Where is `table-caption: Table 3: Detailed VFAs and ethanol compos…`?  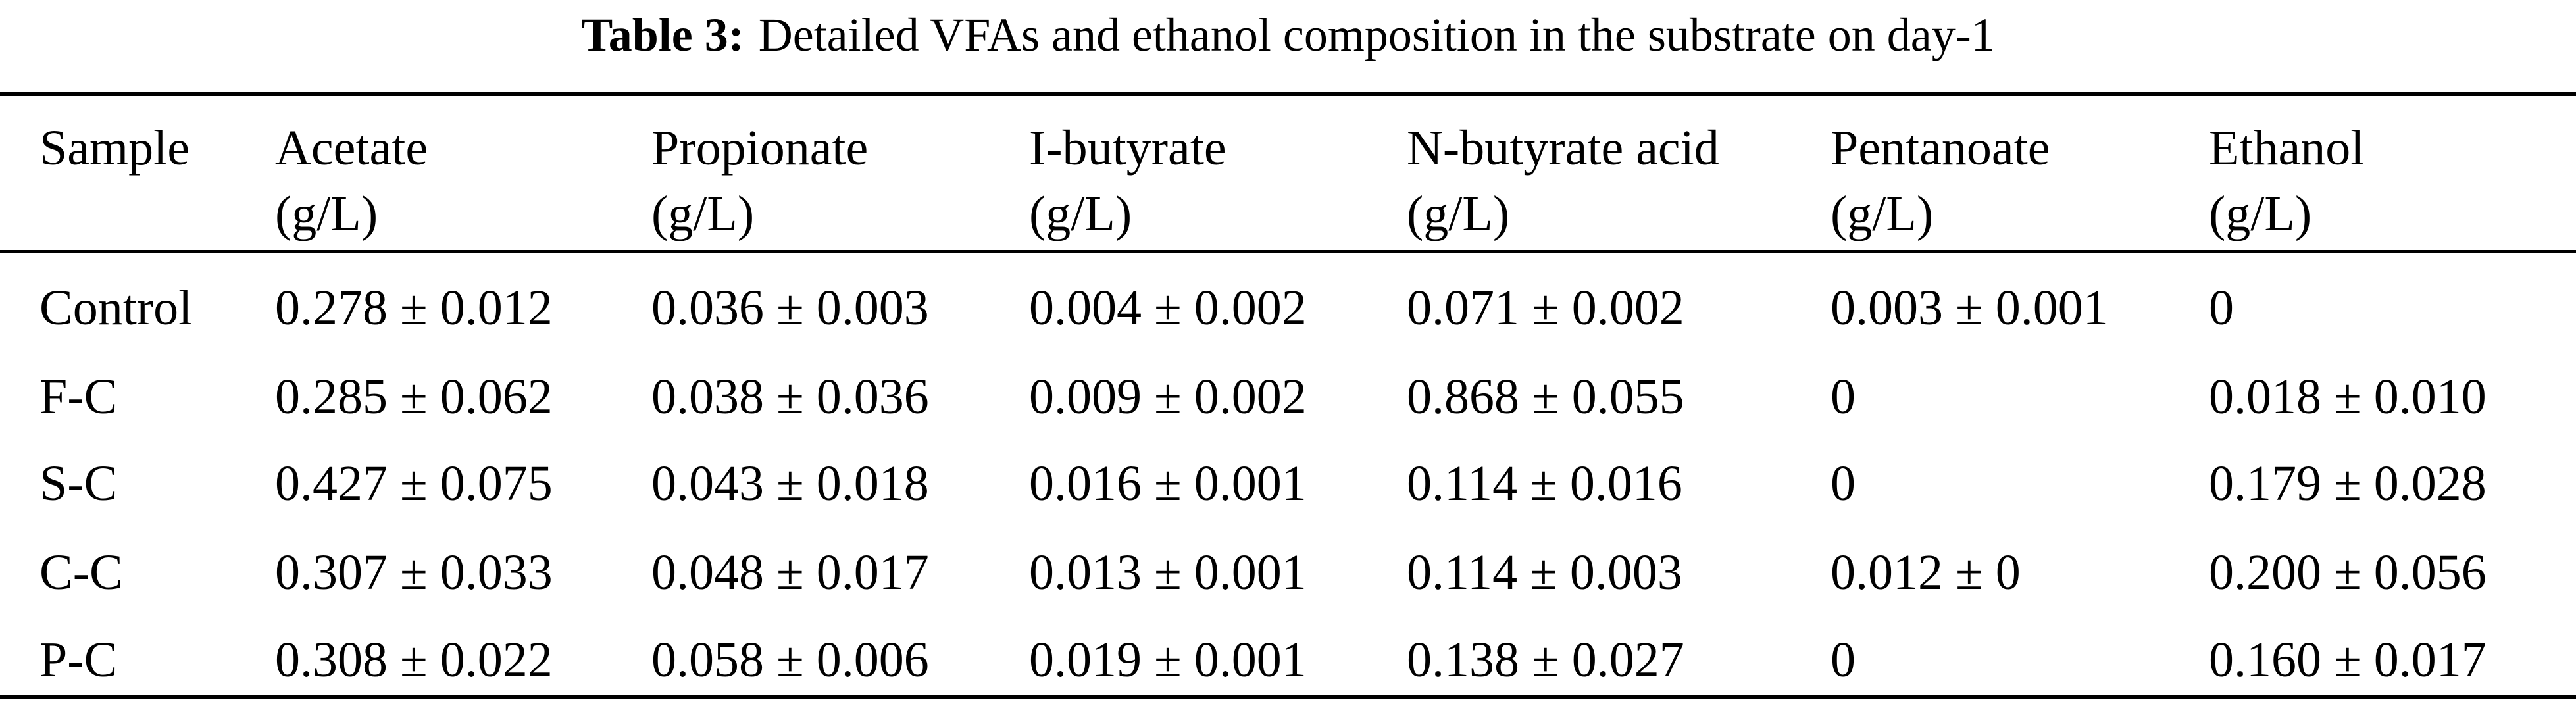 table-caption: Table 3: Detailed VFAs and ethanol compos… is located at coordinates (1288, 34).